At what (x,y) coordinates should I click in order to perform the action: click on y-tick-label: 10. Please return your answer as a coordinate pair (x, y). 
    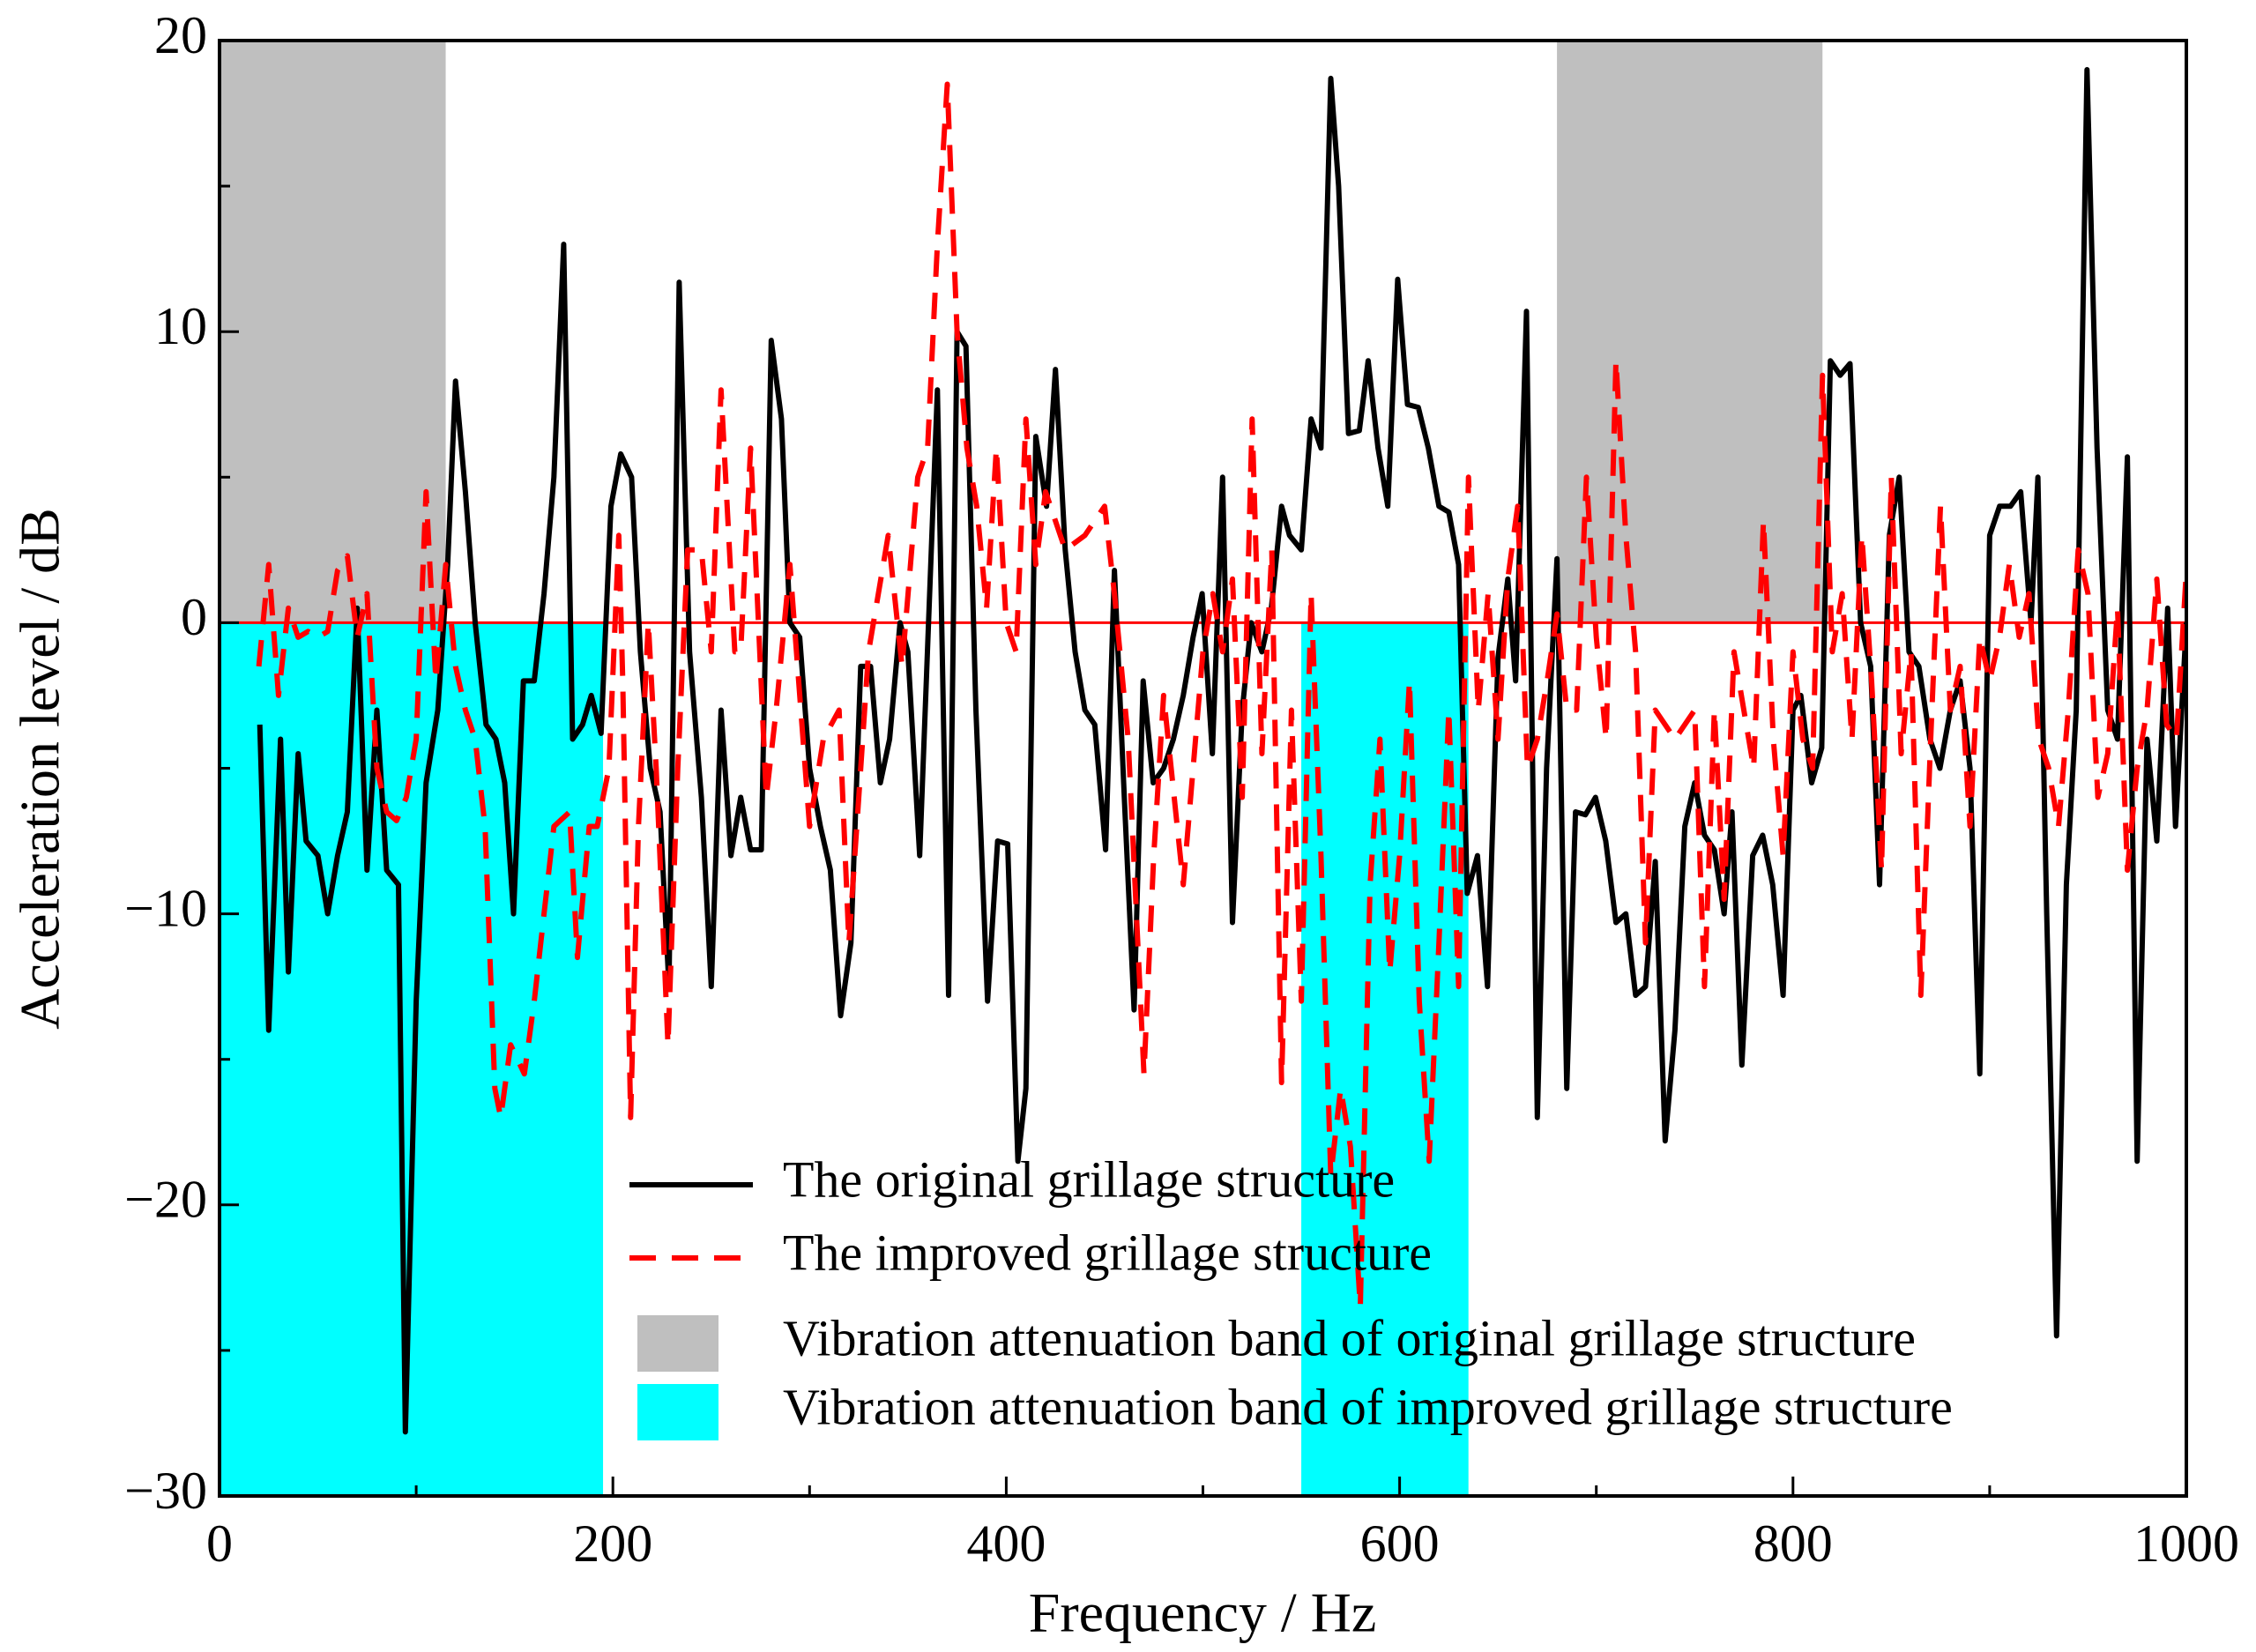
    Looking at the image, I should click on (180, 326).